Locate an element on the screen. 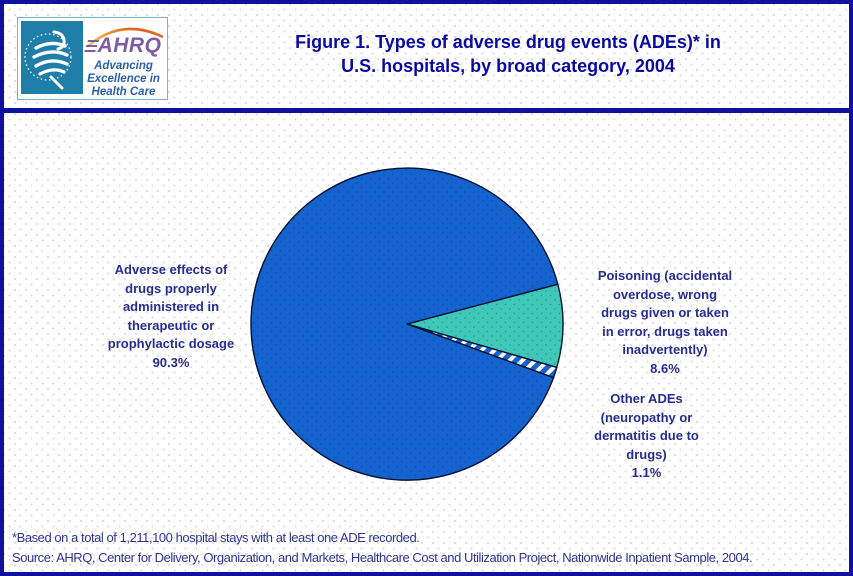 The width and height of the screenshot is (853, 576). ahrq-tagline: Advancing Excellence in Health Care is located at coordinates (123, 78).